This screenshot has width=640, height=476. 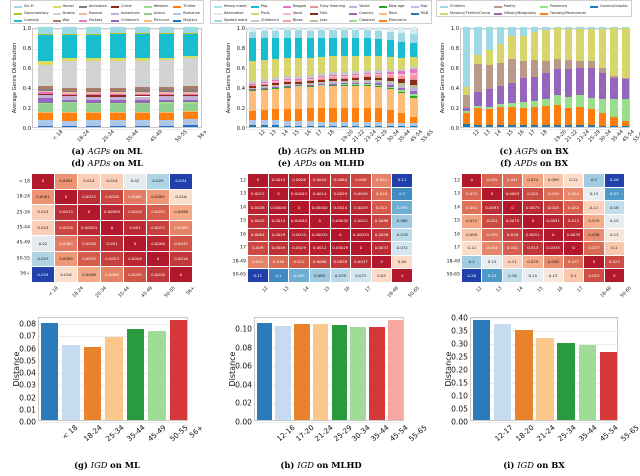 What do you see at coordinates (240, 129) in the screenshot?
I see `y-tick-label: 0.0` at bounding box center [240, 129].